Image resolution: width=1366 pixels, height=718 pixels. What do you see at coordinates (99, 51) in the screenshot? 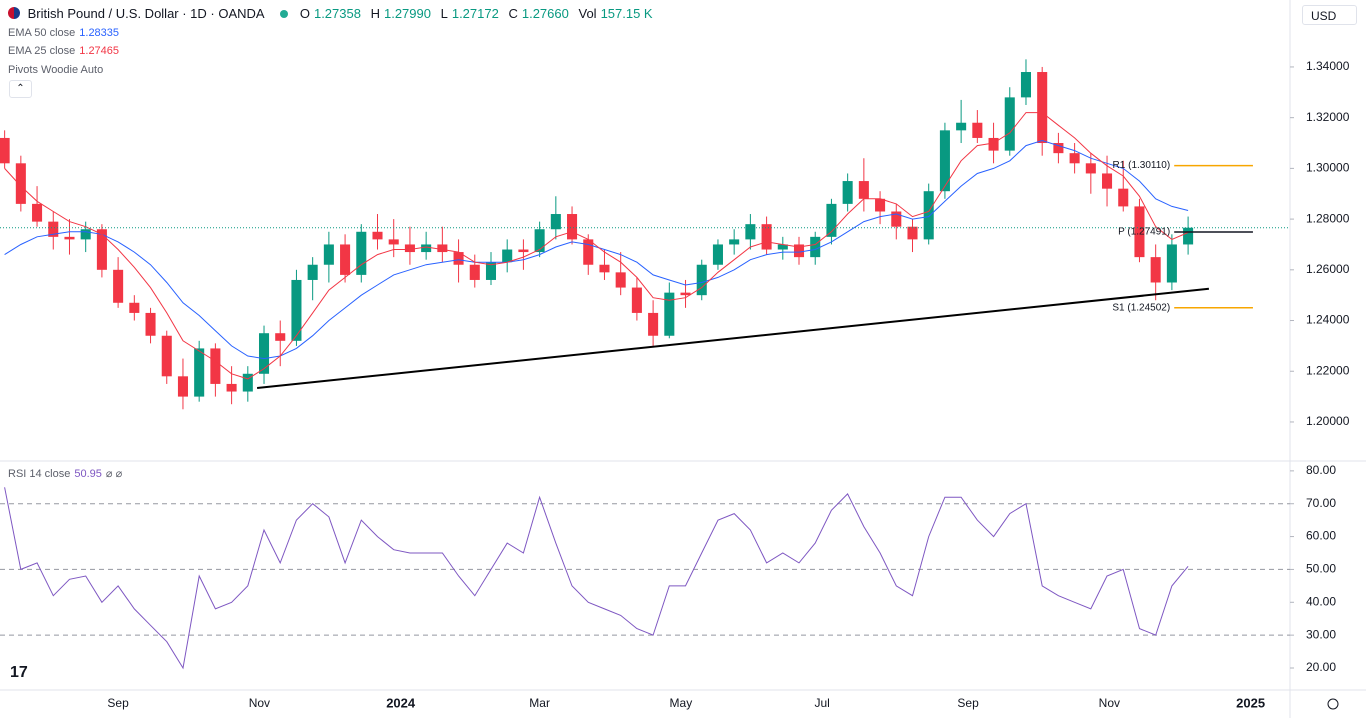
I see `indicator-value: 1.27465` at bounding box center [99, 51].